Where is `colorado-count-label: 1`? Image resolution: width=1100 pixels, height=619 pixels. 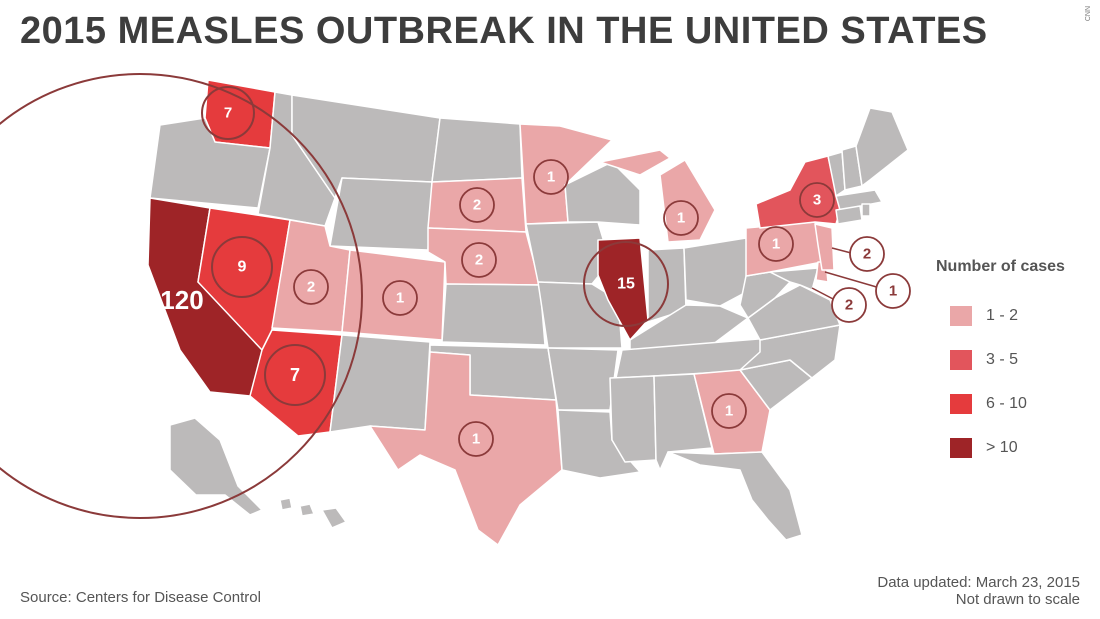
colorado-count-label: 1 is located at coordinates (400, 298).